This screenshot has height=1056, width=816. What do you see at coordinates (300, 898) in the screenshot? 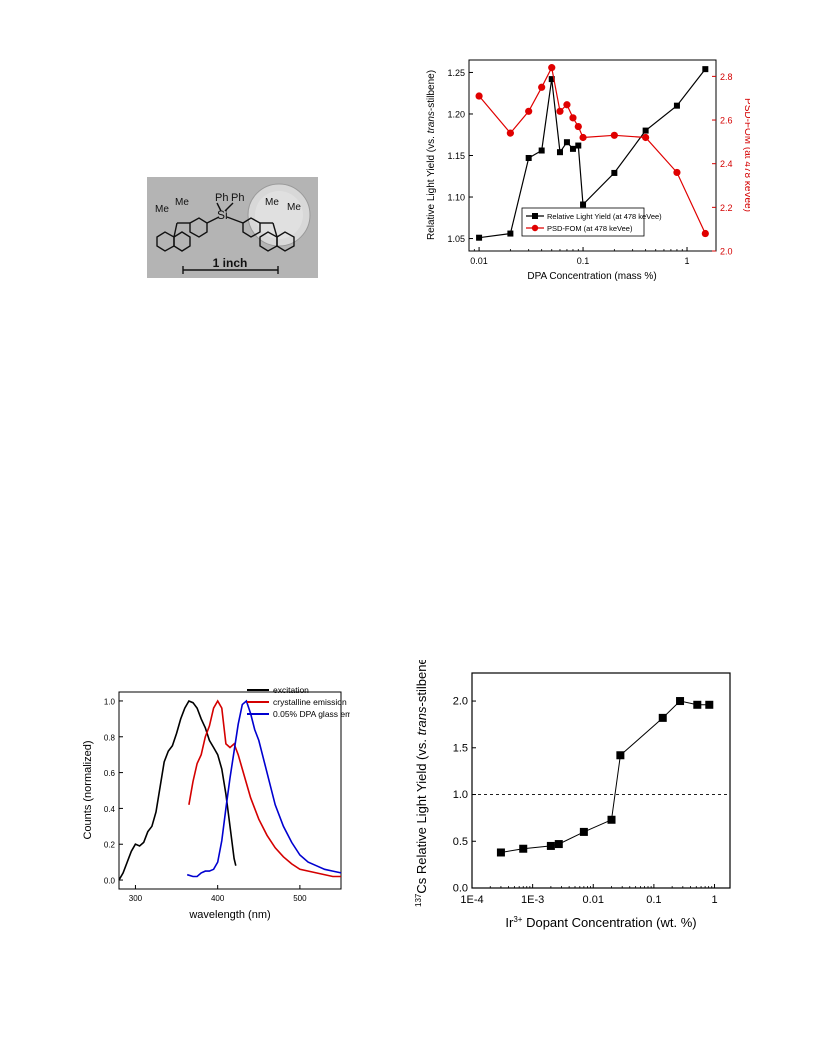
I see `spectra-x-tick-label: 500` at bounding box center [300, 898].